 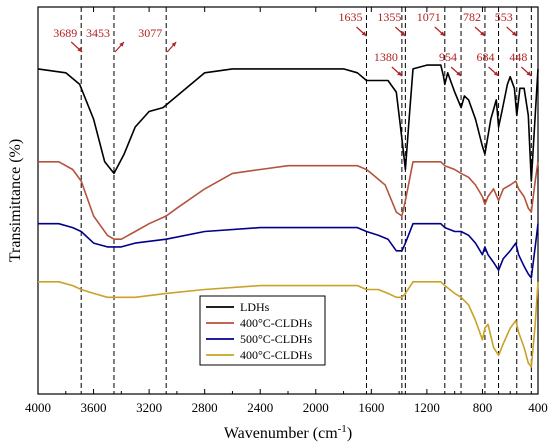 I want to click on x-tick-label: 800, so click(x=483, y=407).